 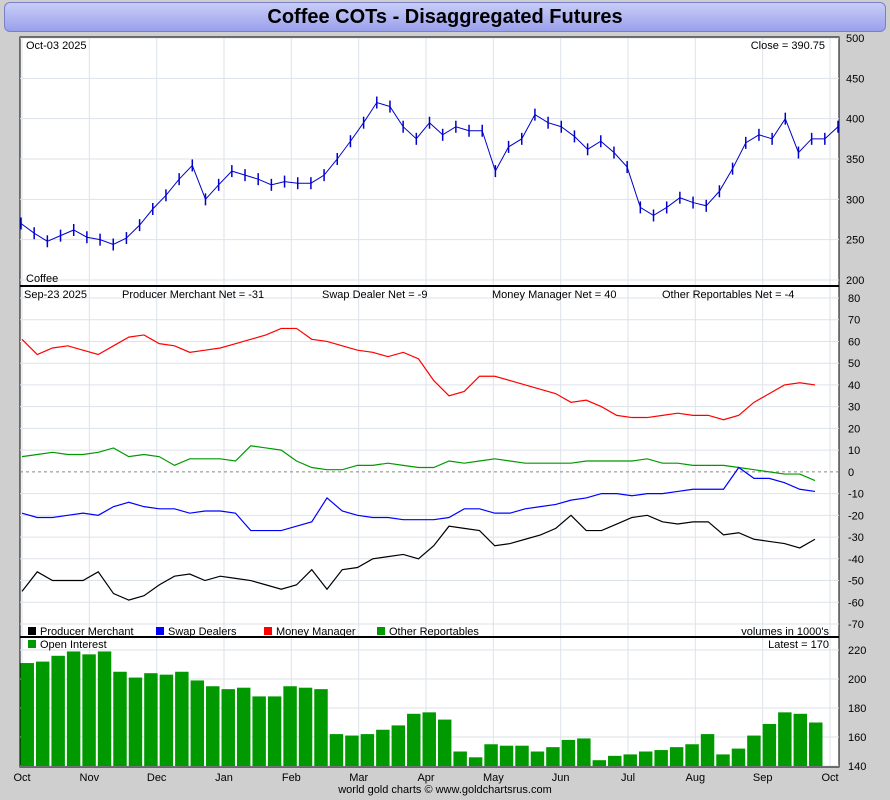 I want to click on price-close-label: Close = 390.75, so click(x=788, y=46).